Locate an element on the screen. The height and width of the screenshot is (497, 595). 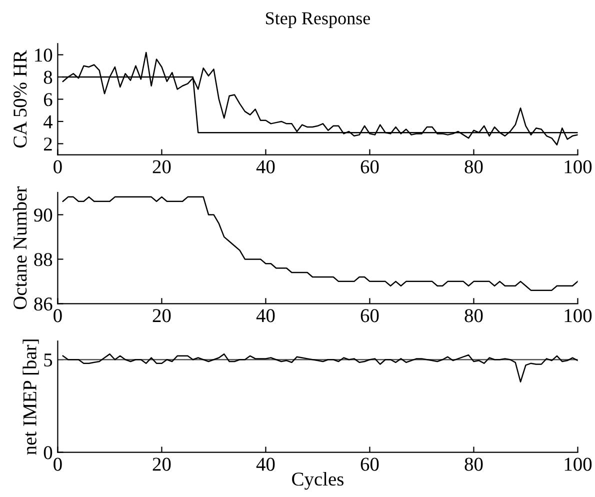
y-axis-title: net IMEP [bar] is located at coordinates (30, 397).